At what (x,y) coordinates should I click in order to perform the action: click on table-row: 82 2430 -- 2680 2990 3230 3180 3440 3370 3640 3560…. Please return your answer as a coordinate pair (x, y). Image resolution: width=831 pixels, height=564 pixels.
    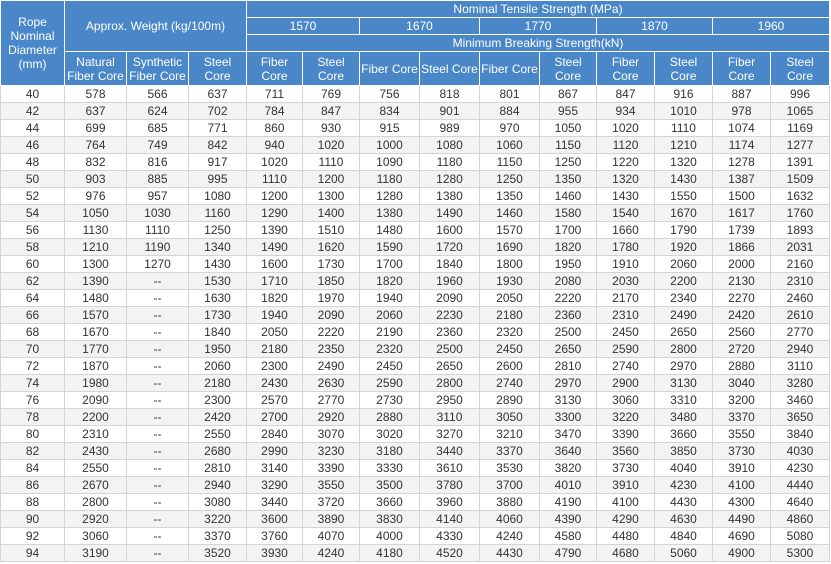
    Looking at the image, I should click on (415, 451).